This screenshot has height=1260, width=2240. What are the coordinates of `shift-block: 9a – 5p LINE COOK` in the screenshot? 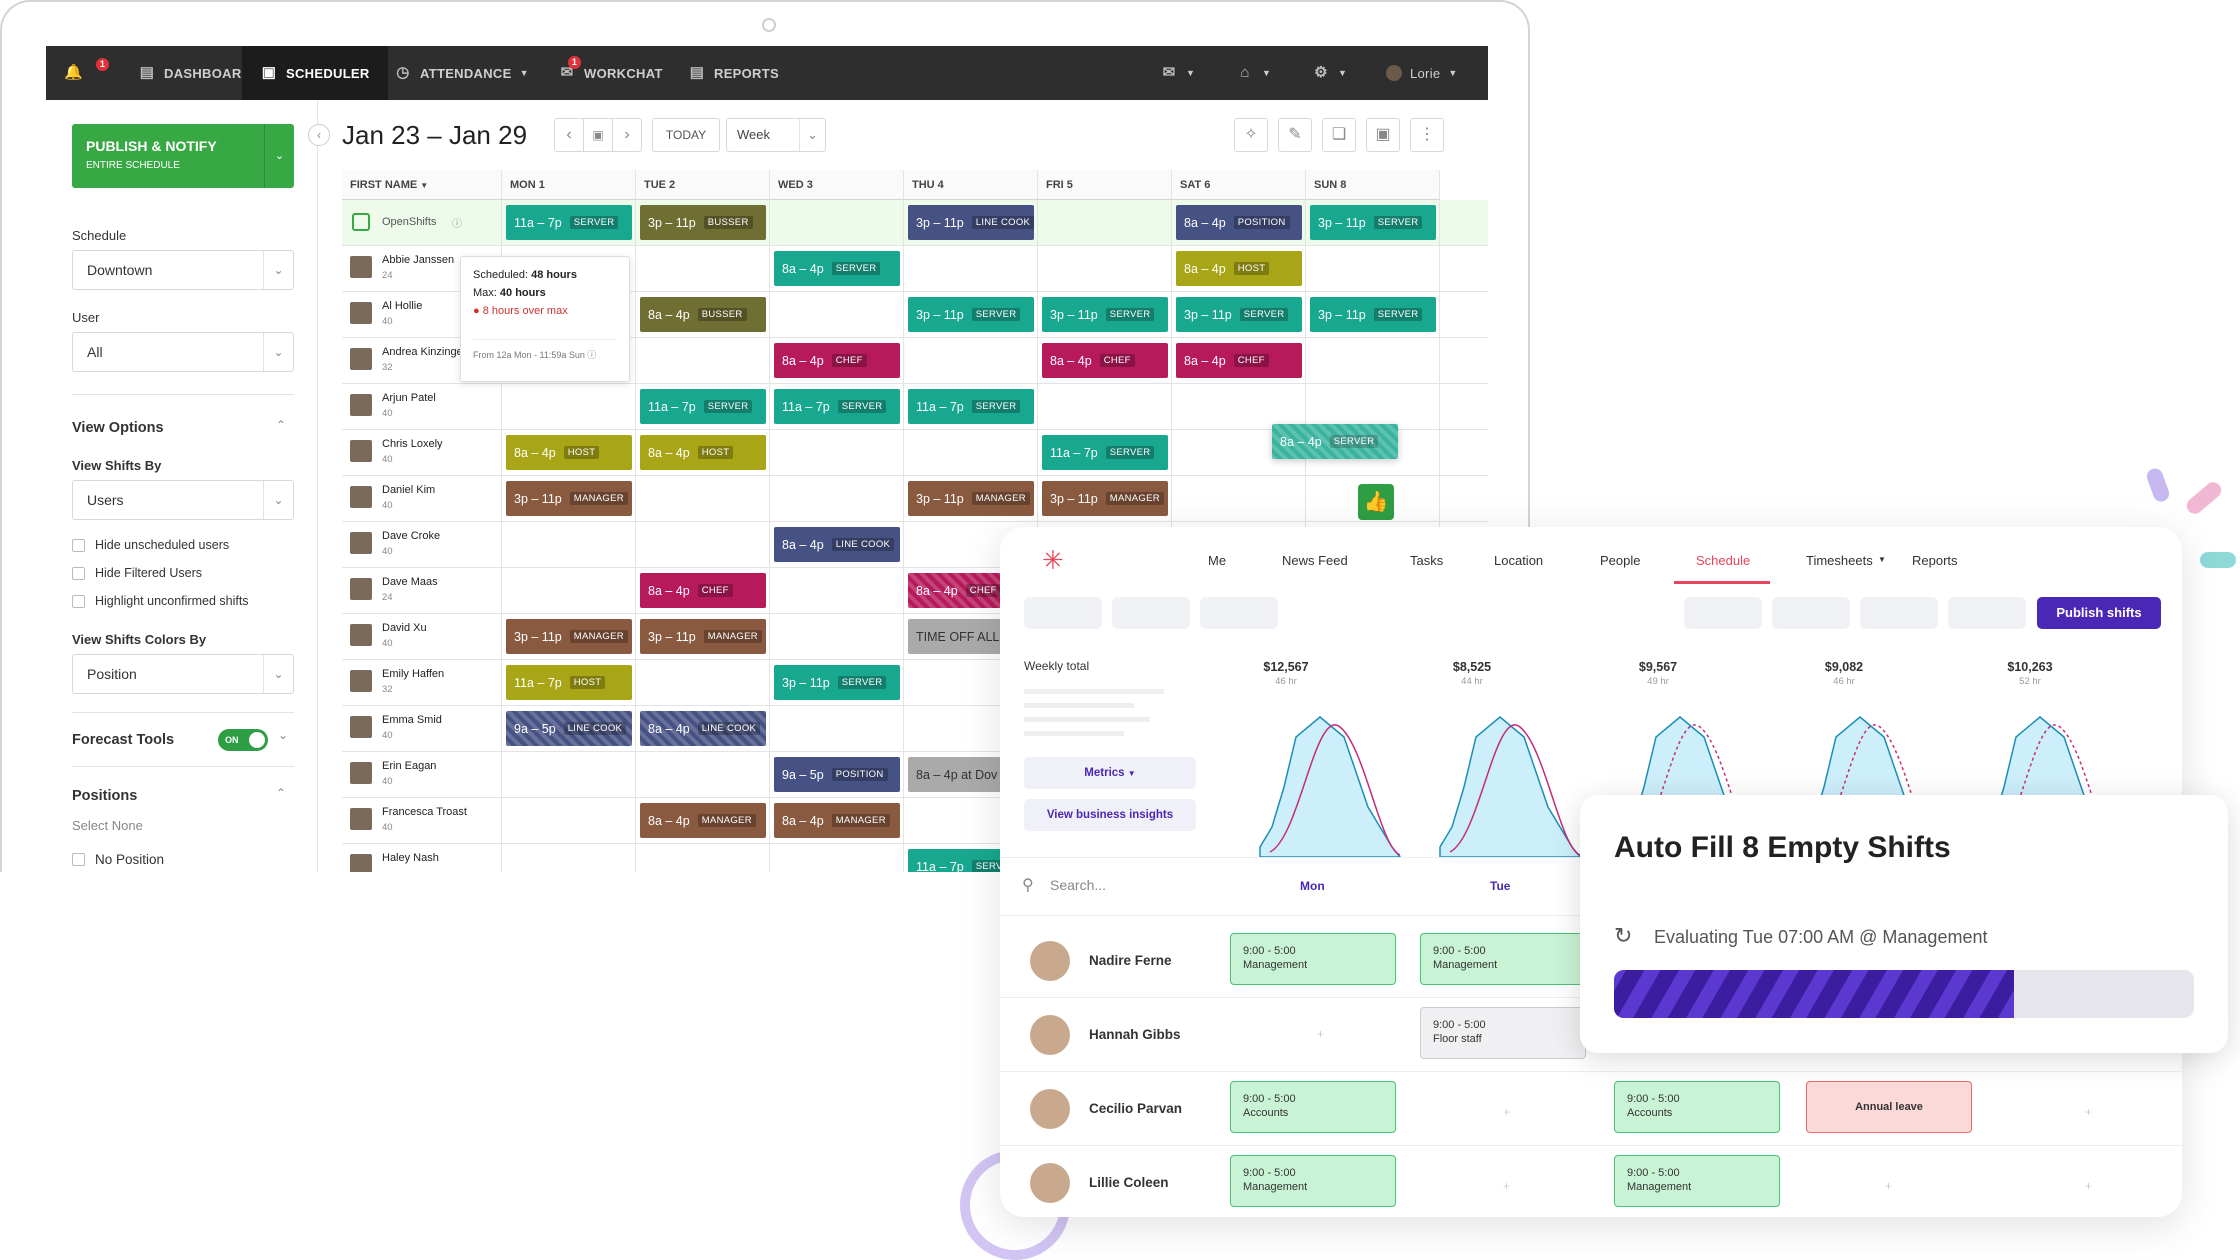 It's located at (569, 728).